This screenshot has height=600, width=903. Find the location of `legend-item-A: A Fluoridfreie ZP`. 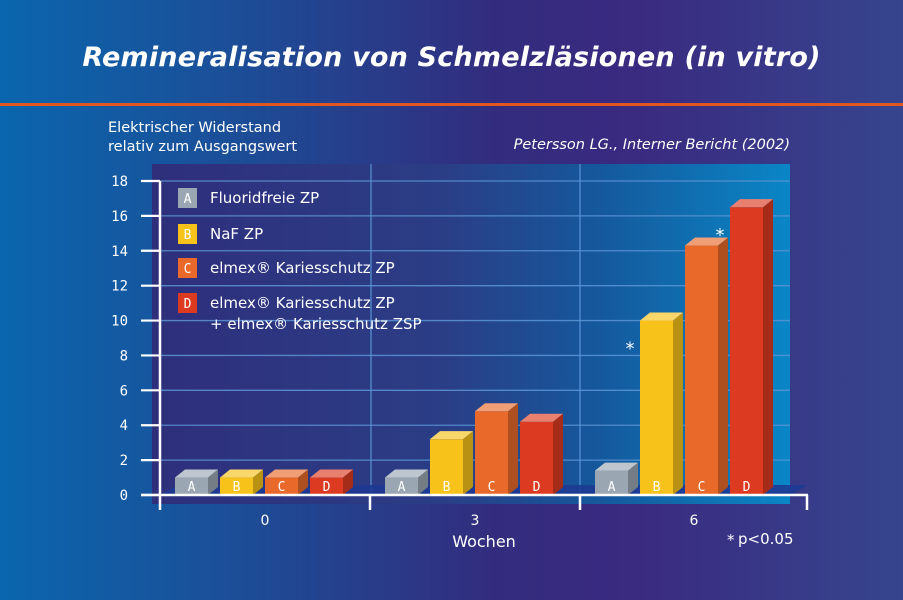

legend-item-A: A Fluoridfreie ZP is located at coordinates (248, 198).